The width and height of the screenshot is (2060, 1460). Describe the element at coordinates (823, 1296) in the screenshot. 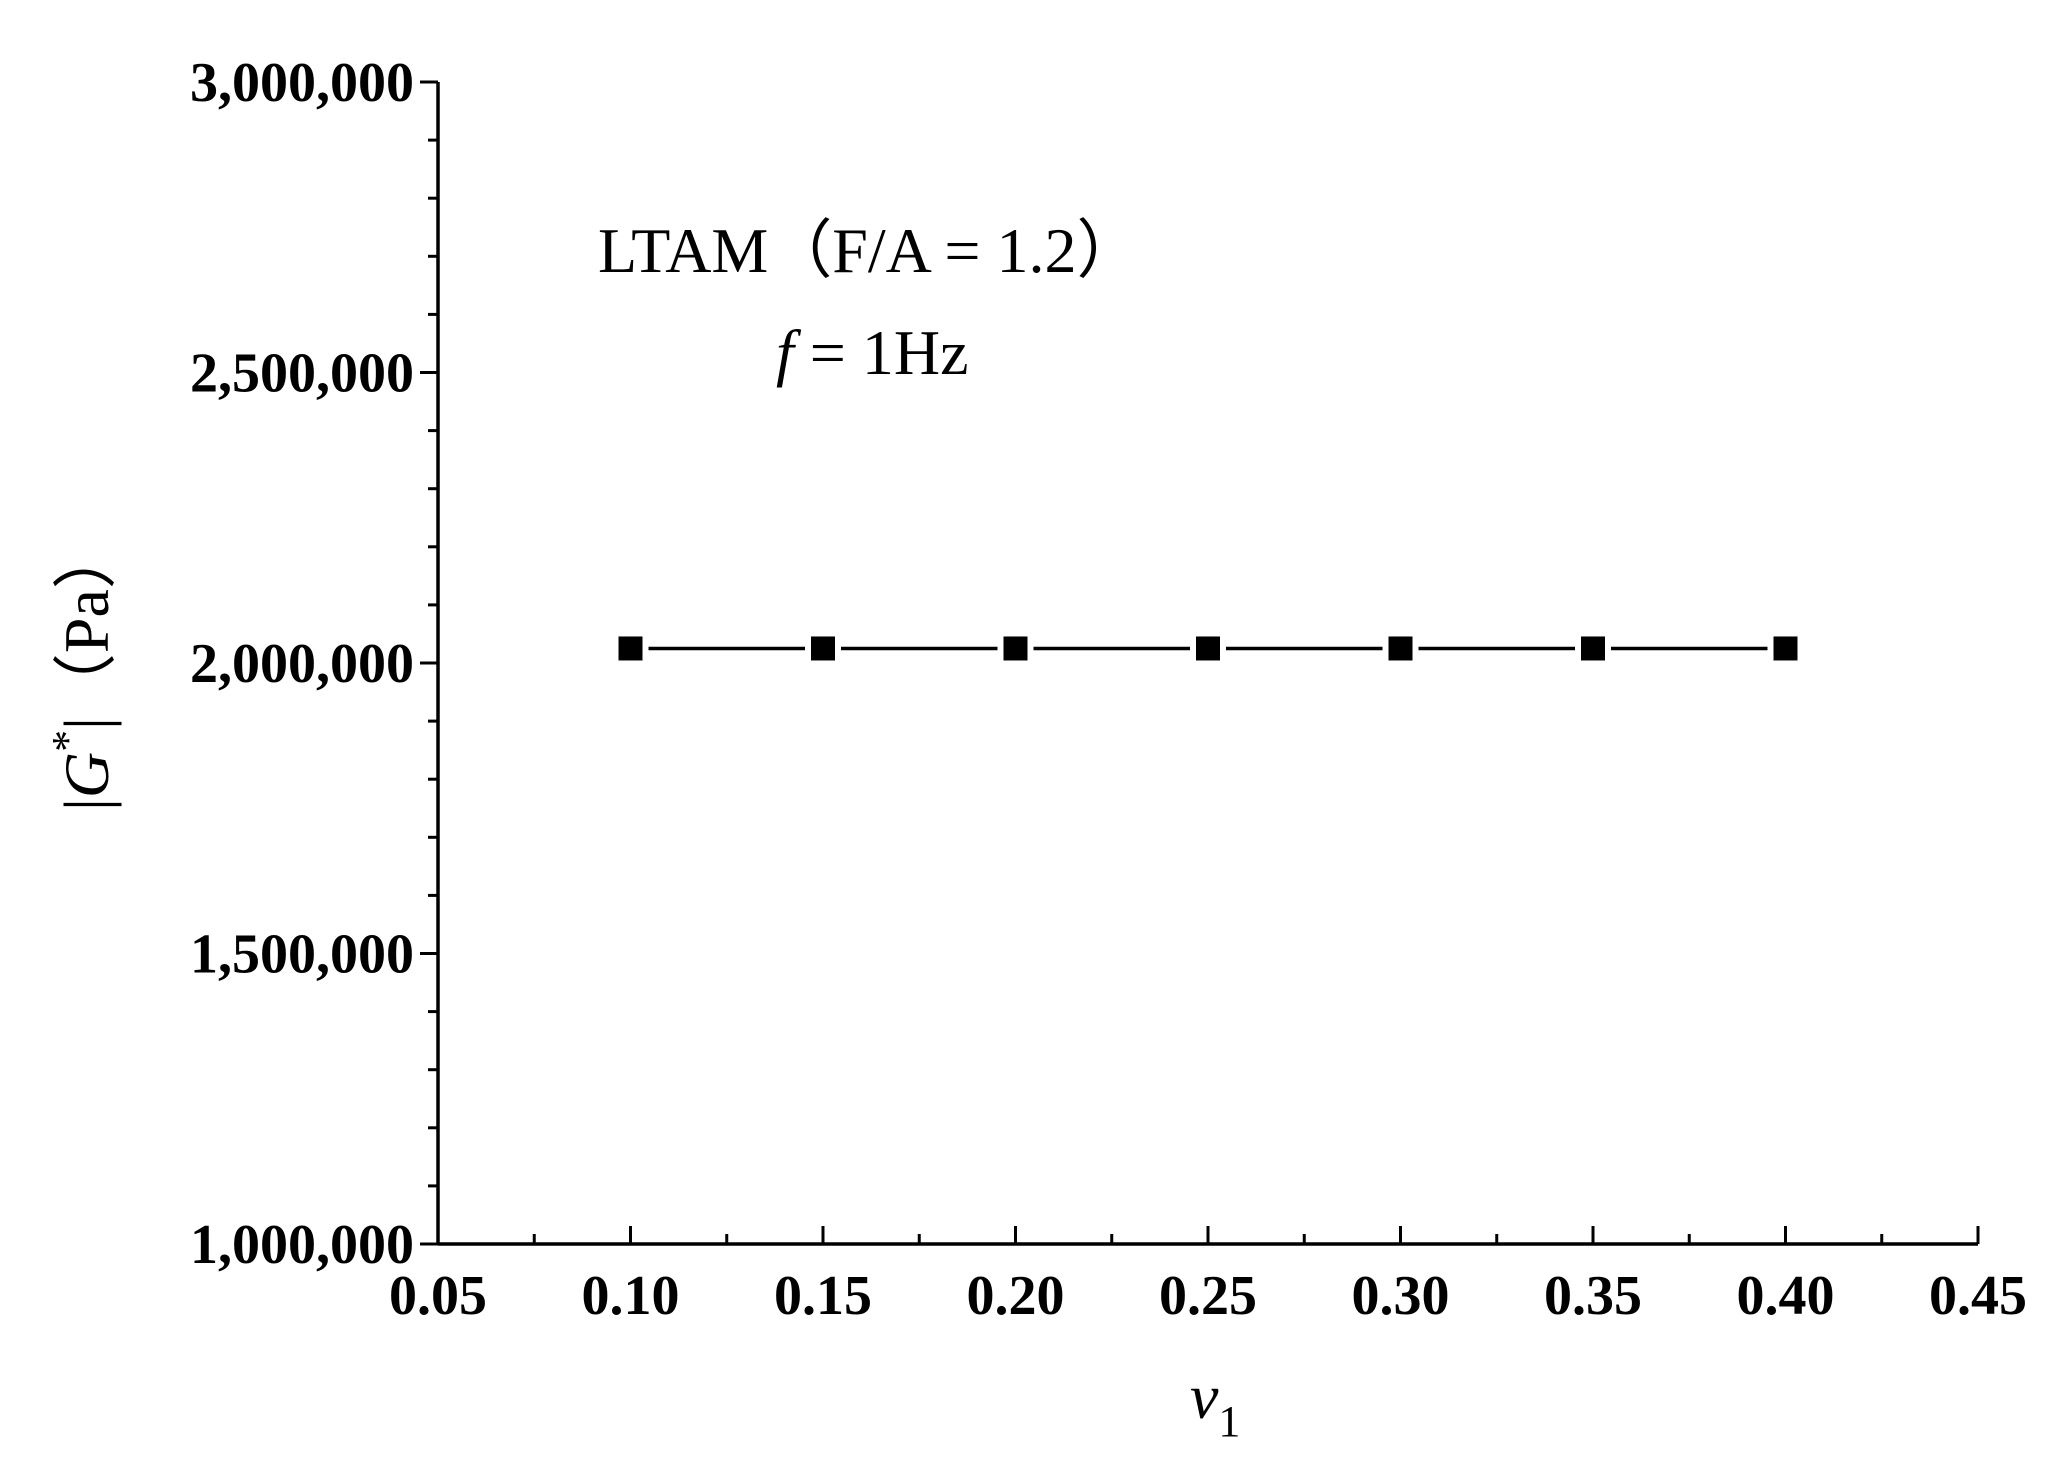

I see `x-tick-label: 0.15` at that location.